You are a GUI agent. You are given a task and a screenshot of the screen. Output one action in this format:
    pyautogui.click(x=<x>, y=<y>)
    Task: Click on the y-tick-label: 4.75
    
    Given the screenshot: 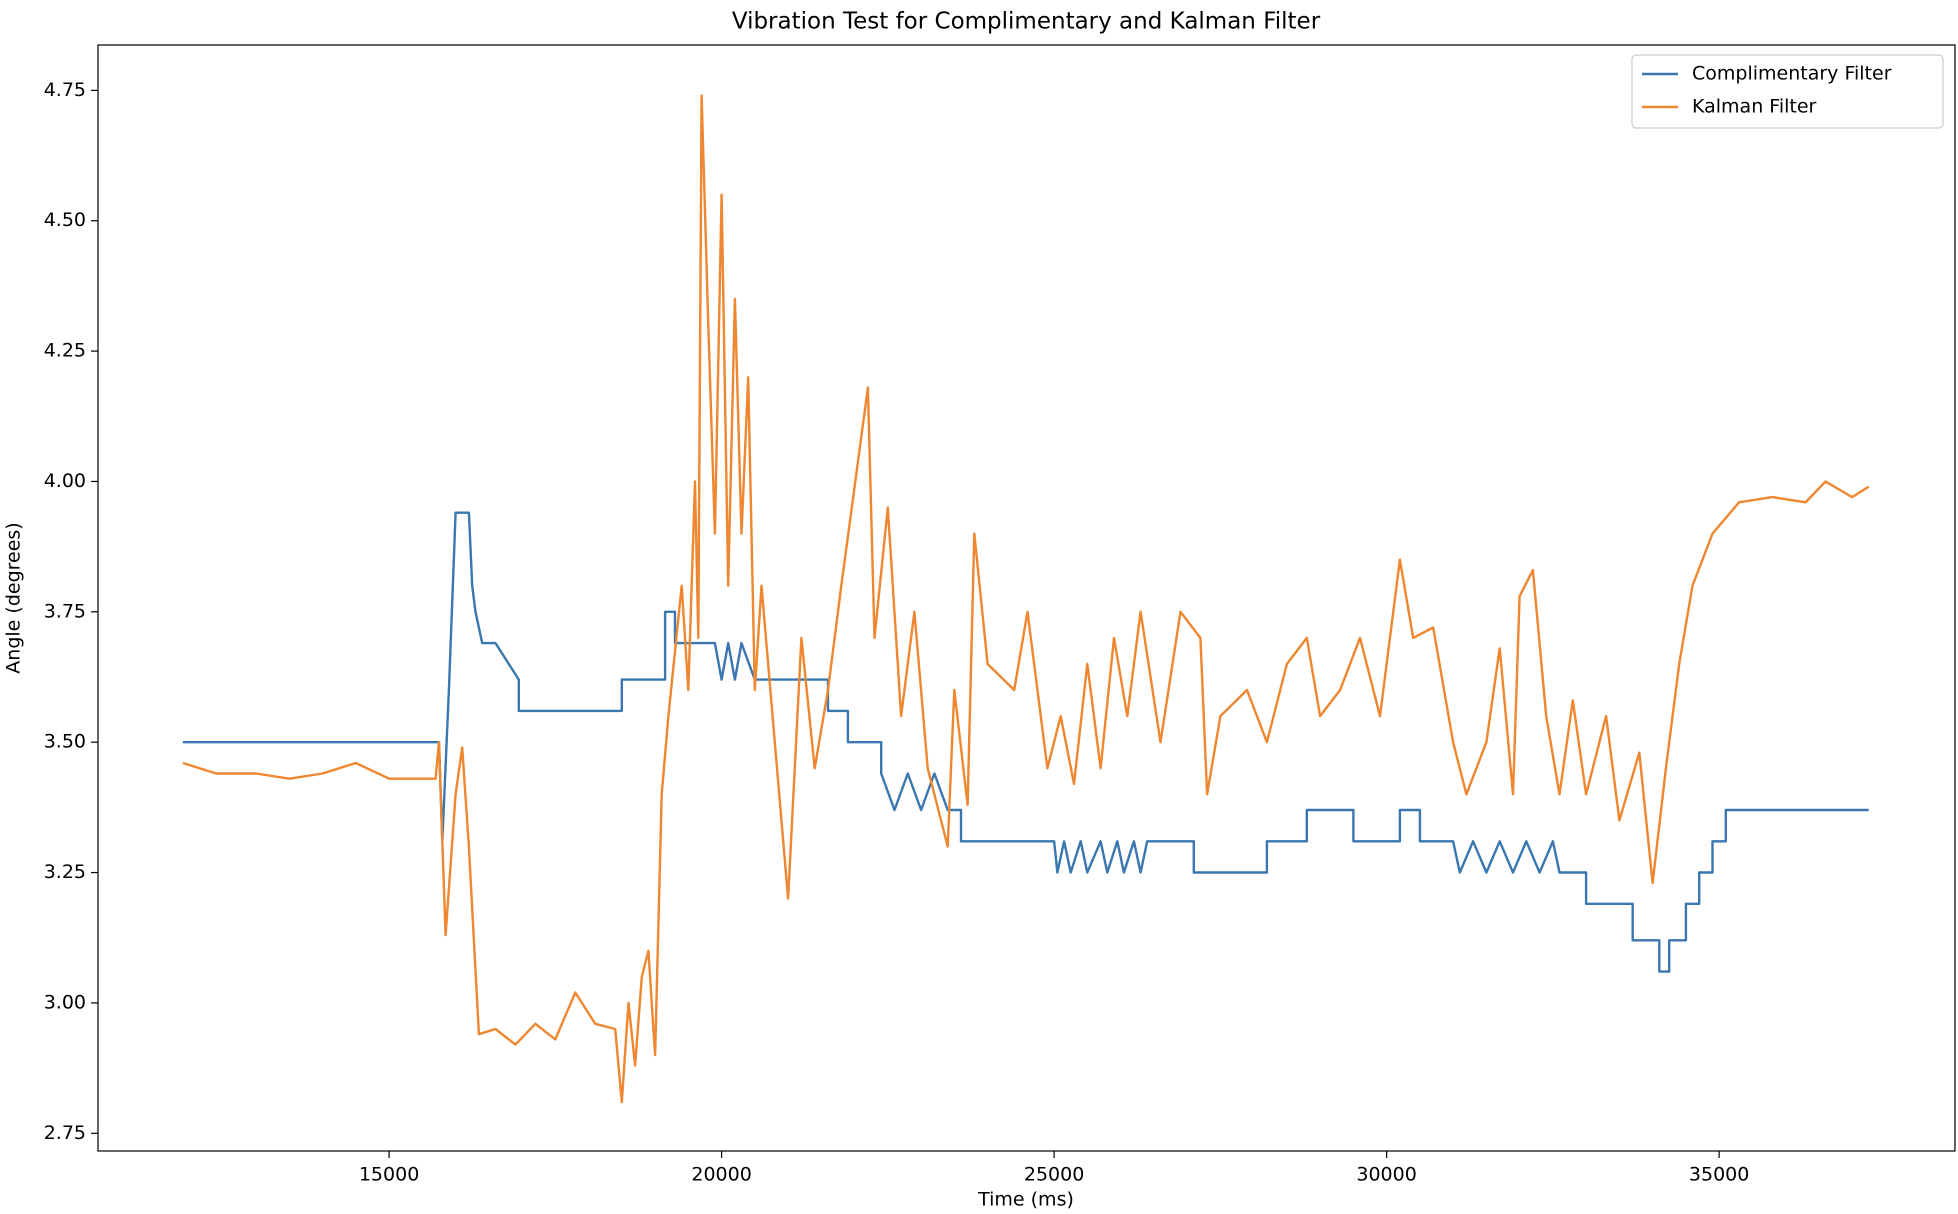 What is the action you would take?
    pyautogui.click(x=65, y=90)
    